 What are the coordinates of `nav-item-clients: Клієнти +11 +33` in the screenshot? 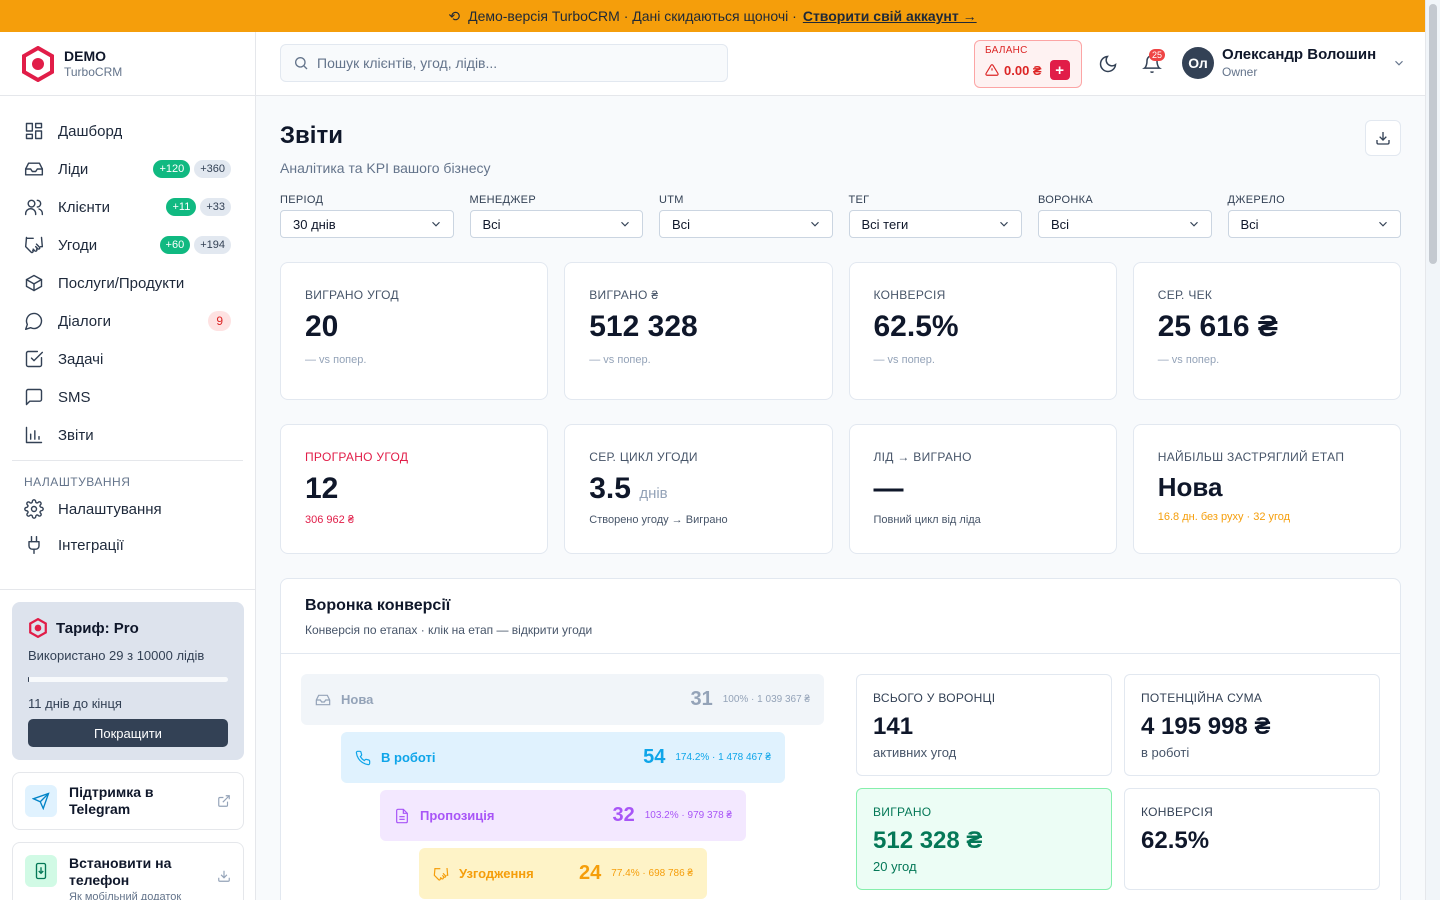 It's located at (127, 207).